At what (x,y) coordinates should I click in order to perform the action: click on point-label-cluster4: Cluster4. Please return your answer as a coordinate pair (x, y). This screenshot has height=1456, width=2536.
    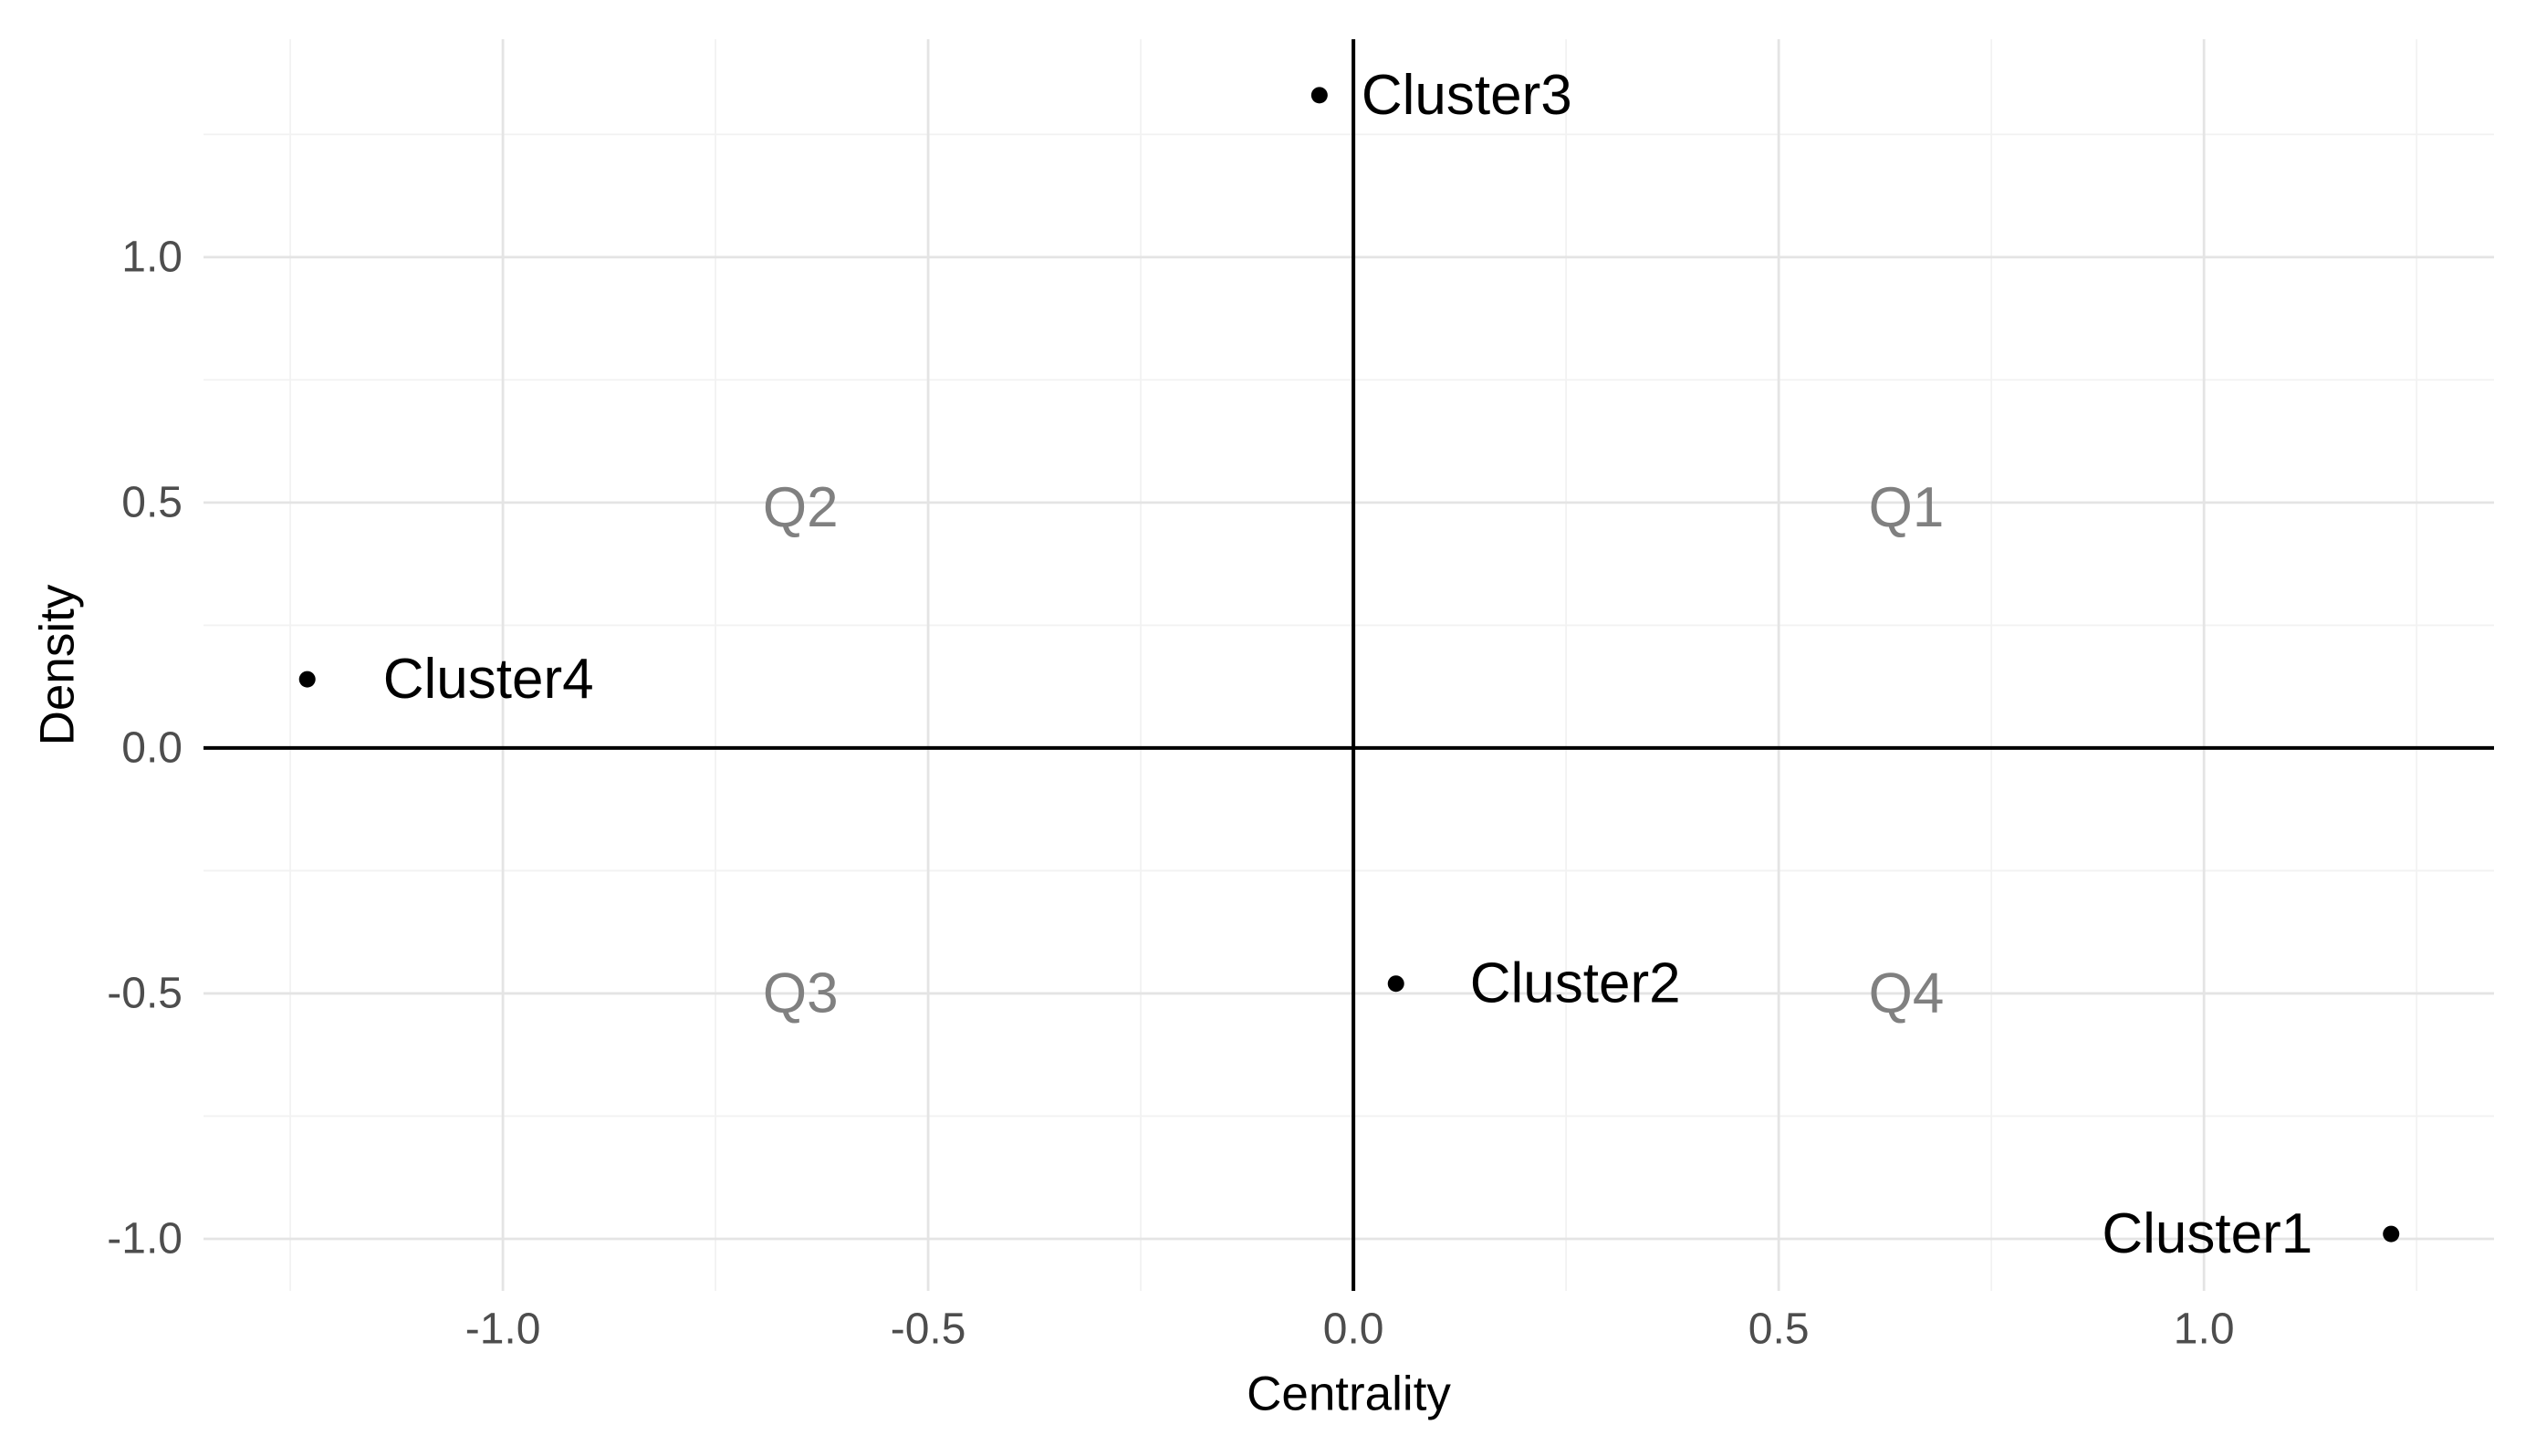
    Looking at the image, I should click on (488, 680).